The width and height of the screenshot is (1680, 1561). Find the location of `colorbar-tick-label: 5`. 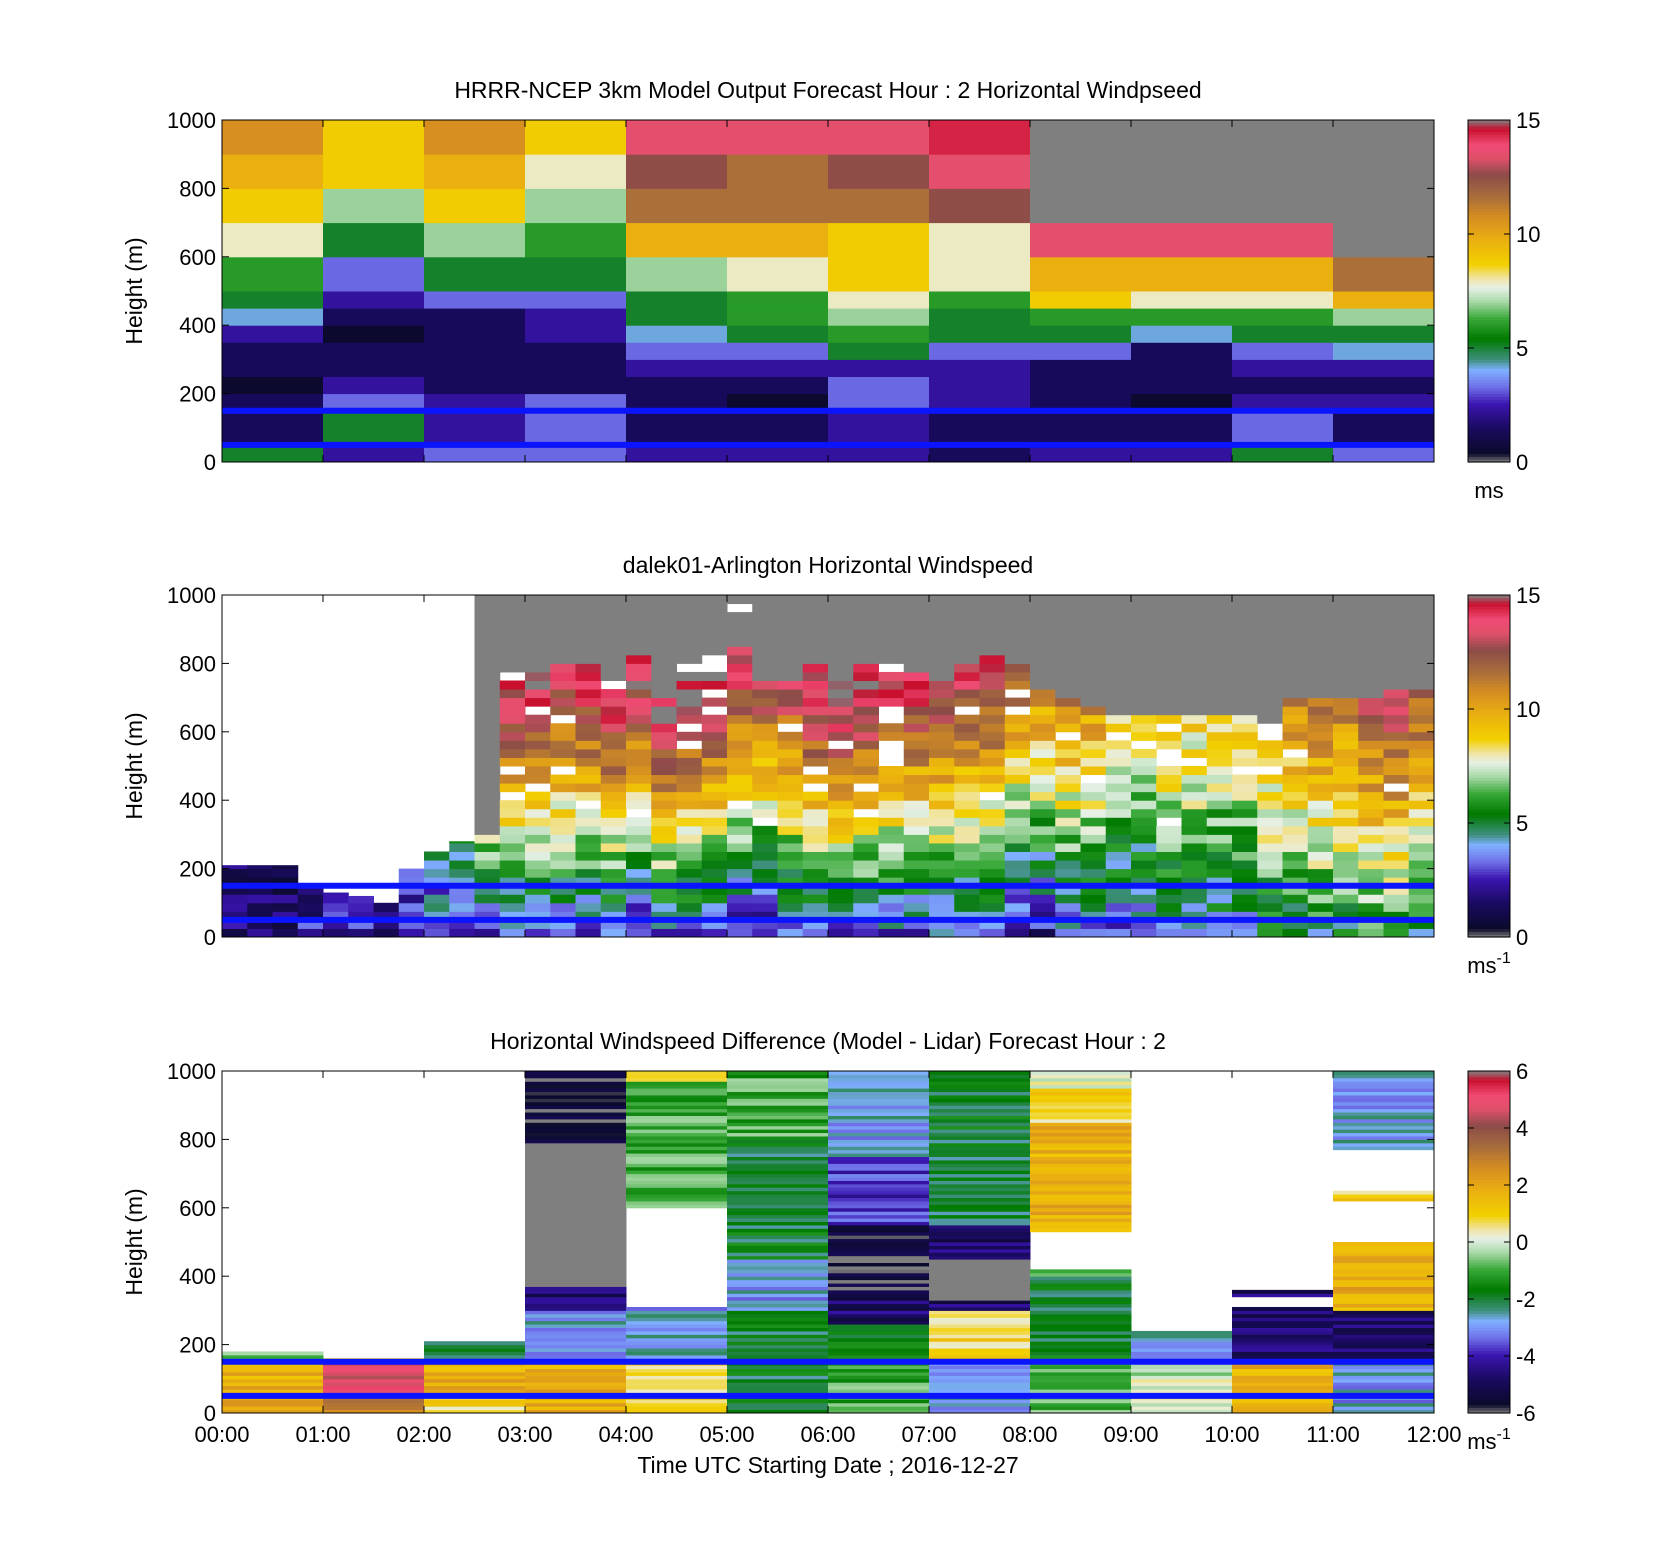

colorbar-tick-label: 5 is located at coordinates (1522, 348).